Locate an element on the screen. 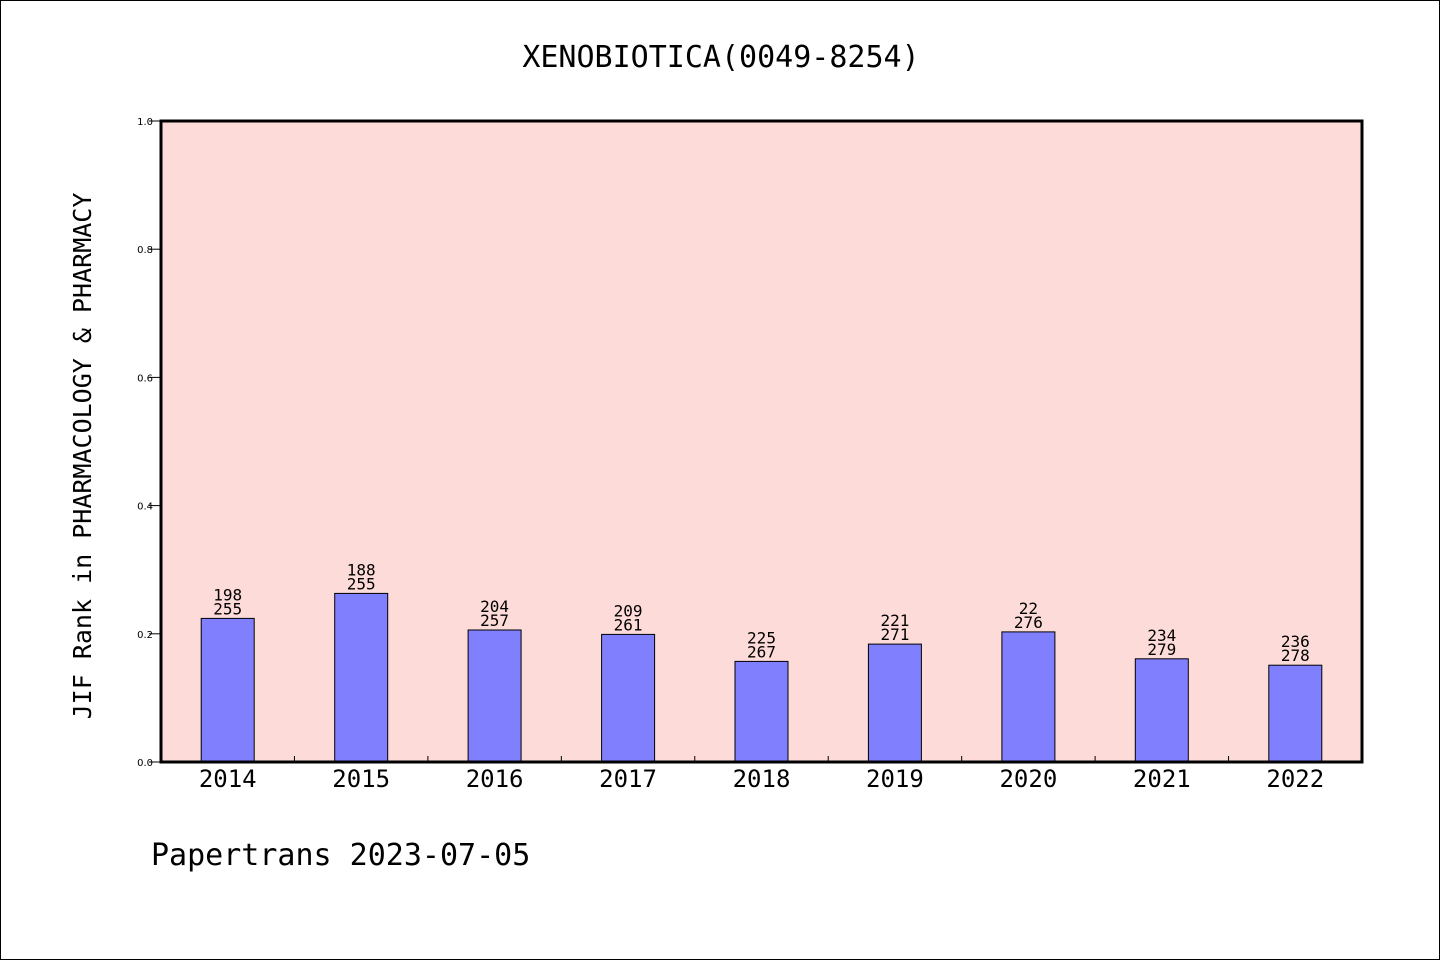 This screenshot has width=1440, height=961. bar-rank-label: 221 is located at coordinates (894, 620).